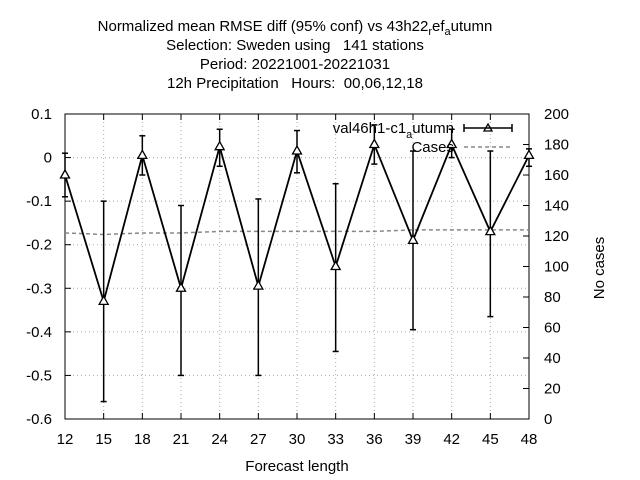 This screenshot has width=640, height=480. What do you see at coordinates (39, 288) in the screenshot?
I see `y-tick-label: -0.3` at bounding box center [39, 288].